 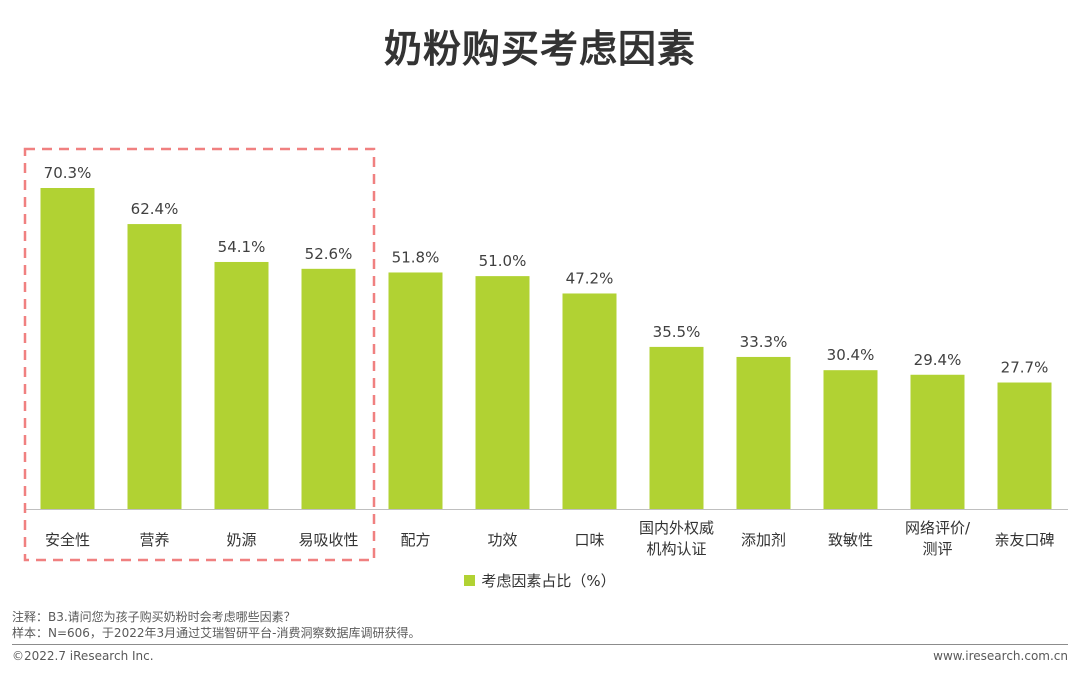 I want to click on data-label: 54.1%, so click(x=242, y=247).